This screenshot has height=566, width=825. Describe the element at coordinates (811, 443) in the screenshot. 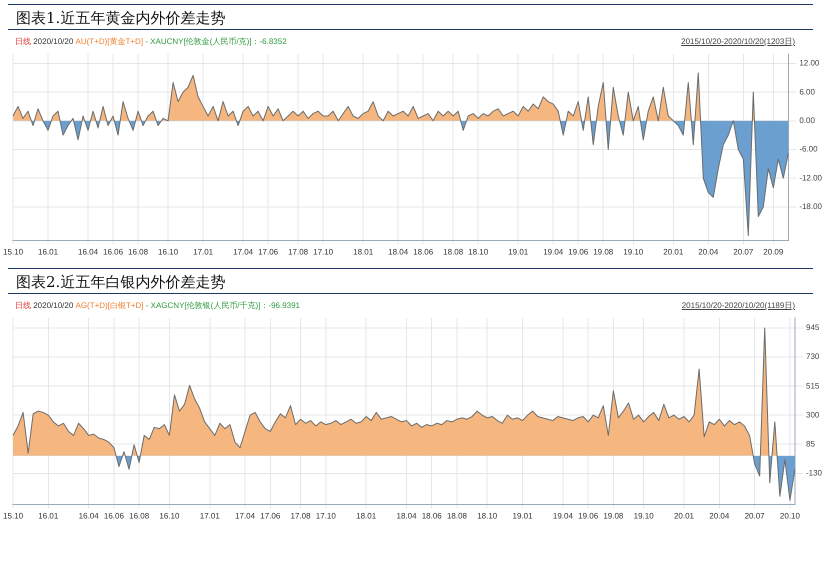

I see `y-tick-label: 85` at that location.